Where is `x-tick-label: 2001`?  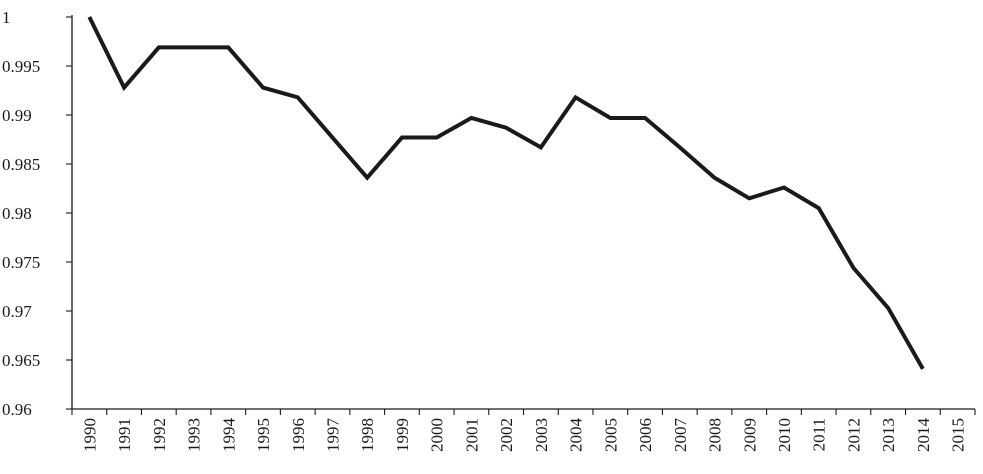 x-tick-label: 2001 is located at coordinates (471, 435).